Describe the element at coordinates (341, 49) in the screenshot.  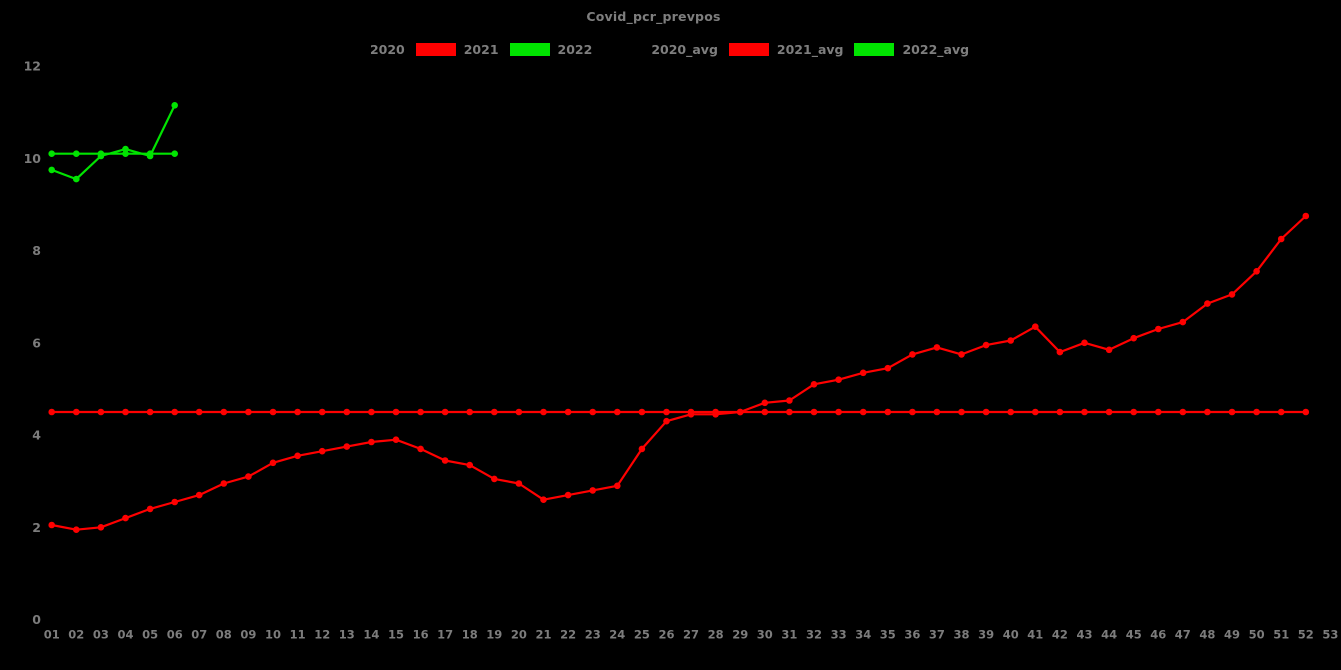
I see `legend-swatch-2020` at that location.